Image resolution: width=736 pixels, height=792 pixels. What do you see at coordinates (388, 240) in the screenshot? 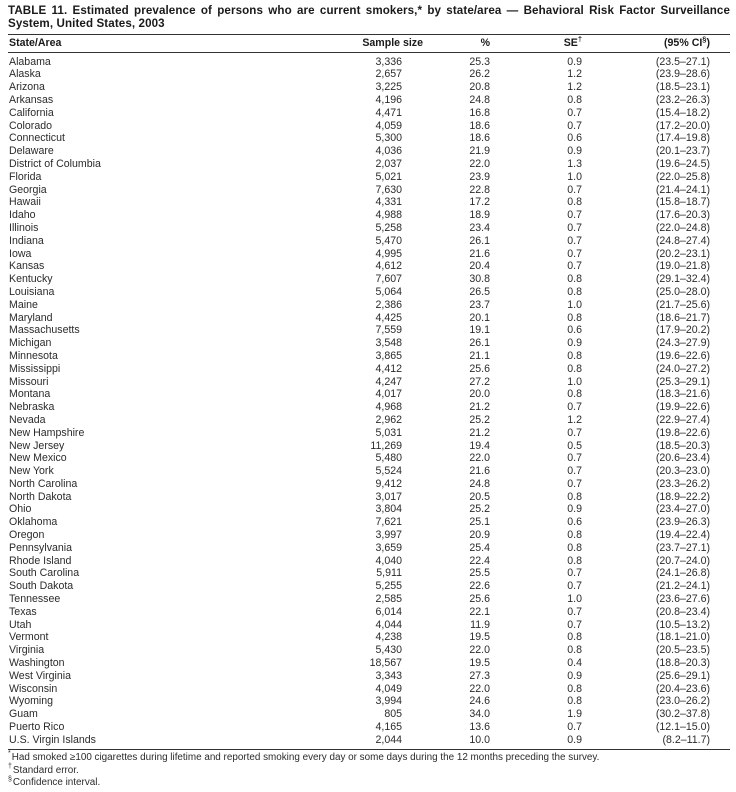
I see `cell-sample-size: 5,470` at bounding box center [388, 240].